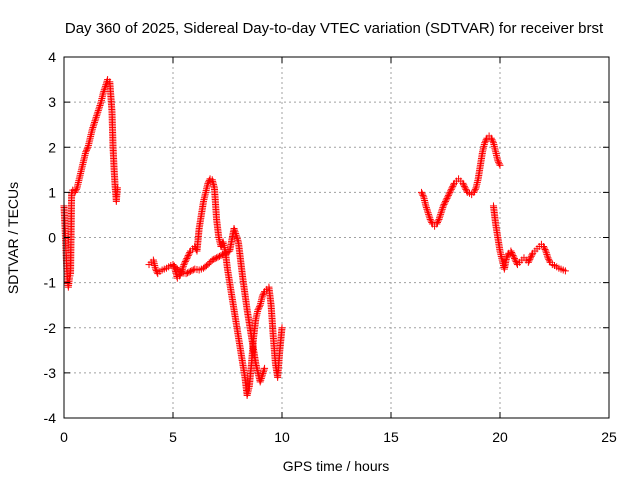 Image resolution: width=640 pixels, height=480 pixels. What do you see at coordinates (64, 437) in the screenshot?
I see `x-tick-label: 0` at bounding box center [64, 437].